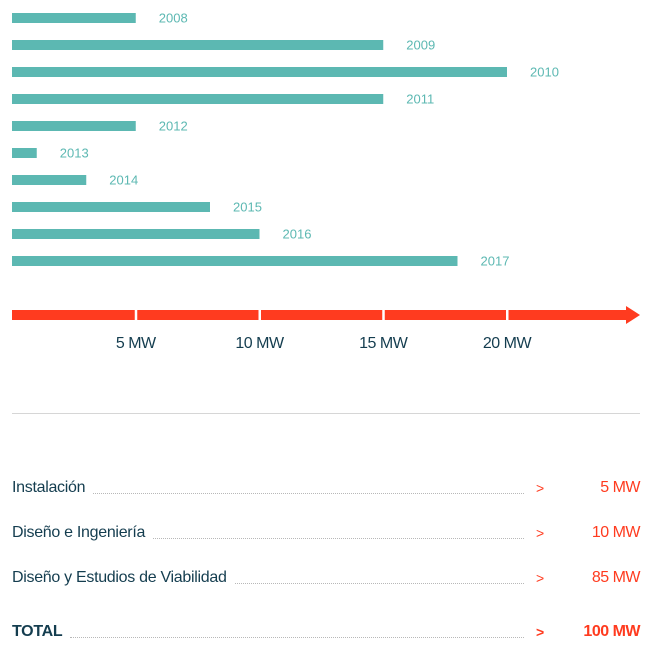 The height and width of the screenshot is (652, 652). I want to click on axis-line, so click(320, 315).